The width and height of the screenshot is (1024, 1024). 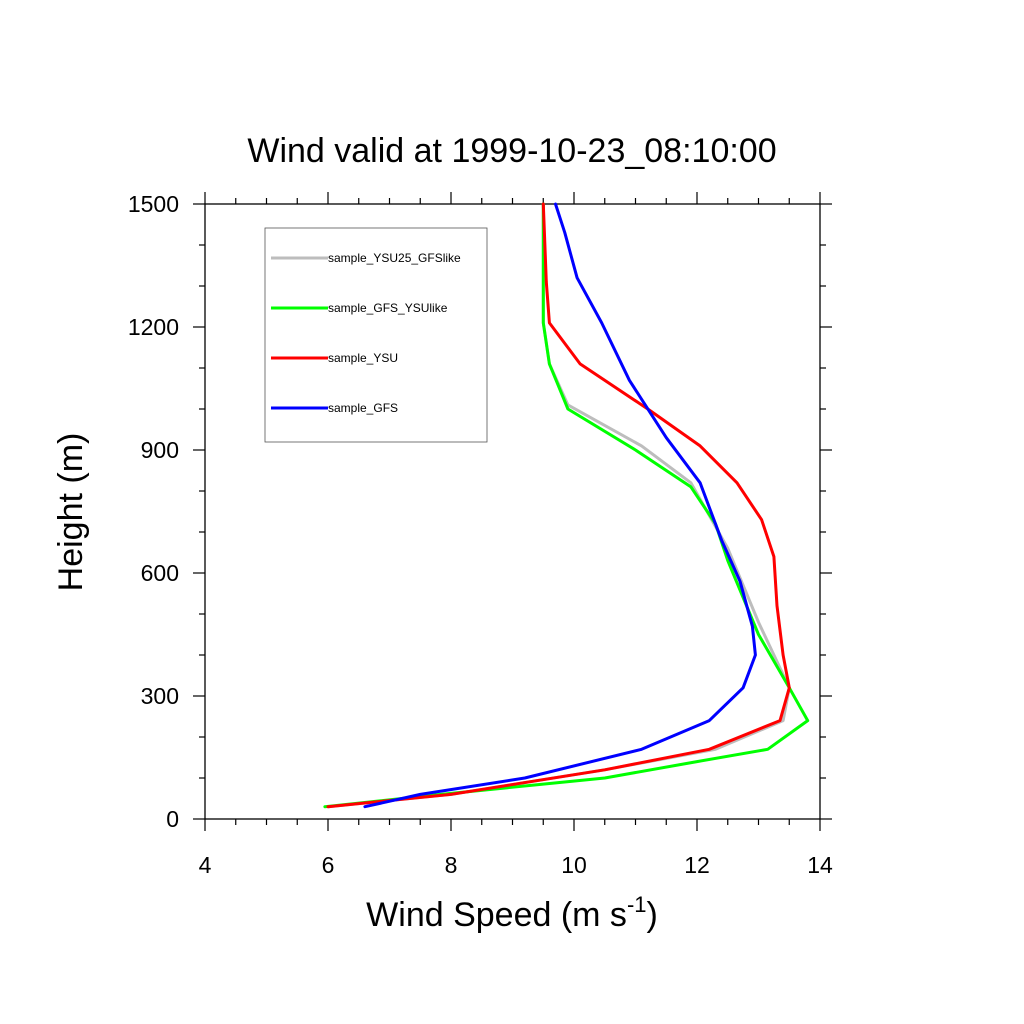 What do you see at coordinates (160, 450) in the screenshot?
I see `y-tick-label: 900` at bounding box center [160, 450].